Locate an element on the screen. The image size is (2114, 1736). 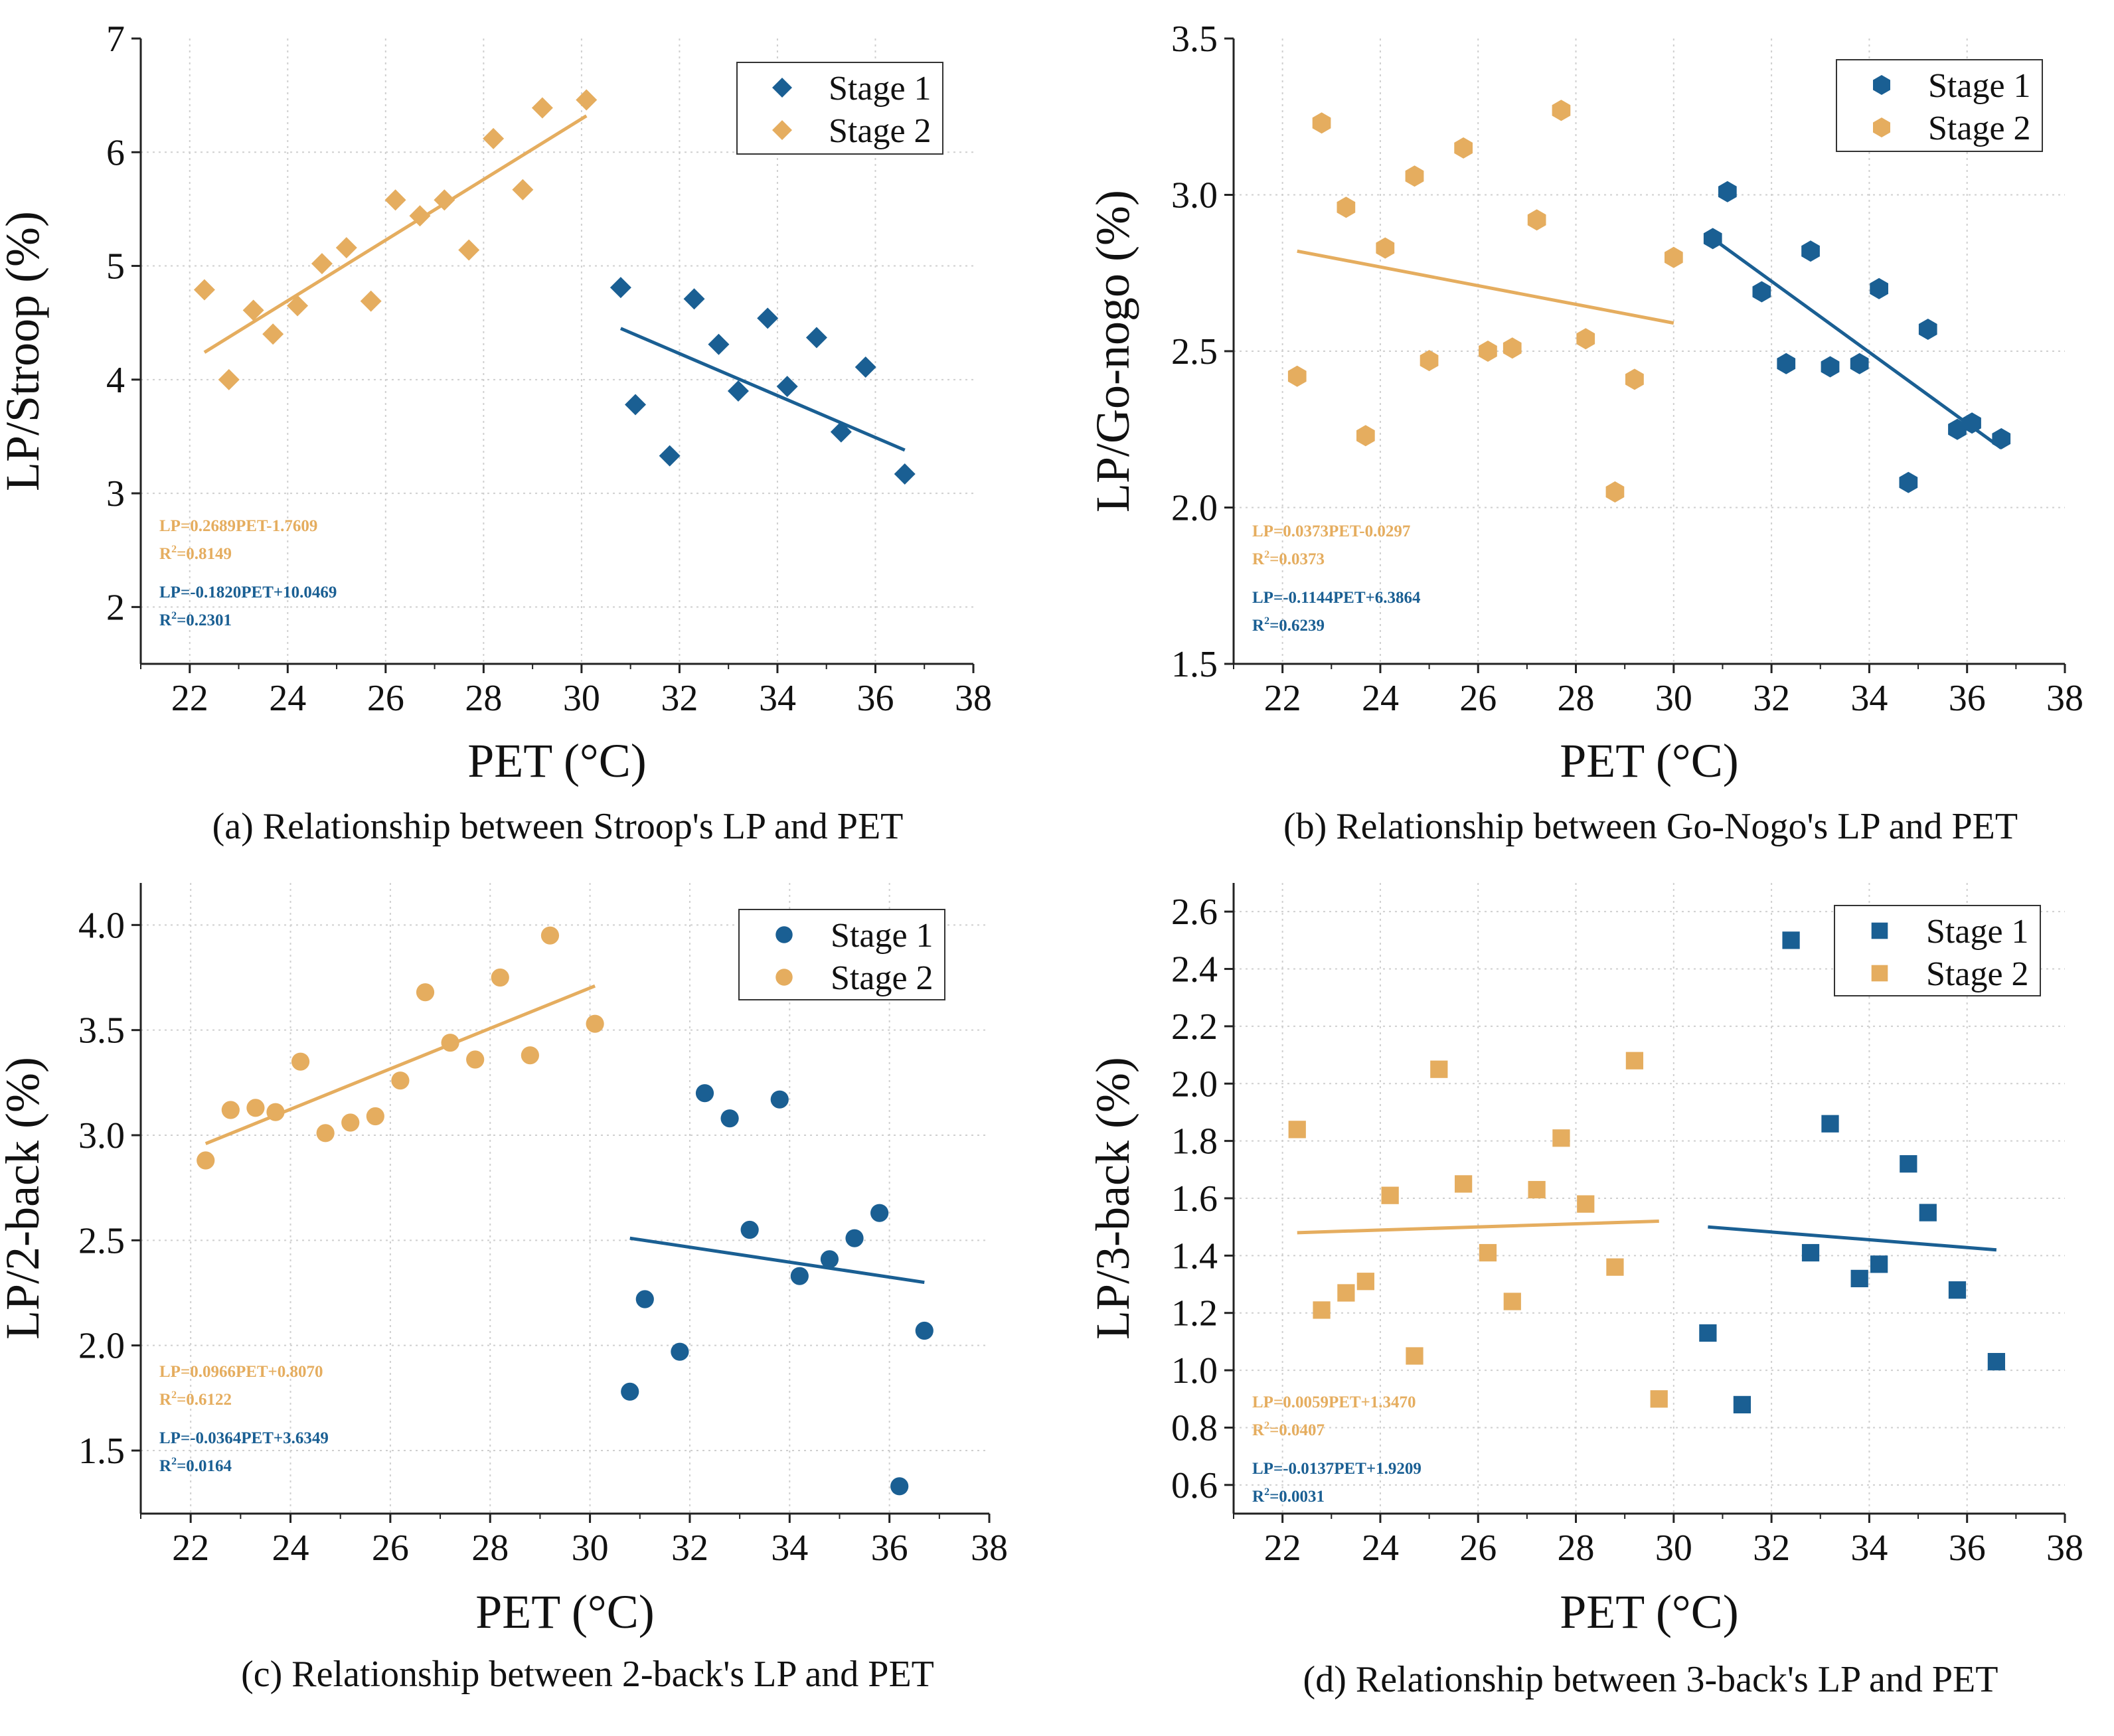
y-tick-label: 1.0 is located at coordinates (1194, 1370).